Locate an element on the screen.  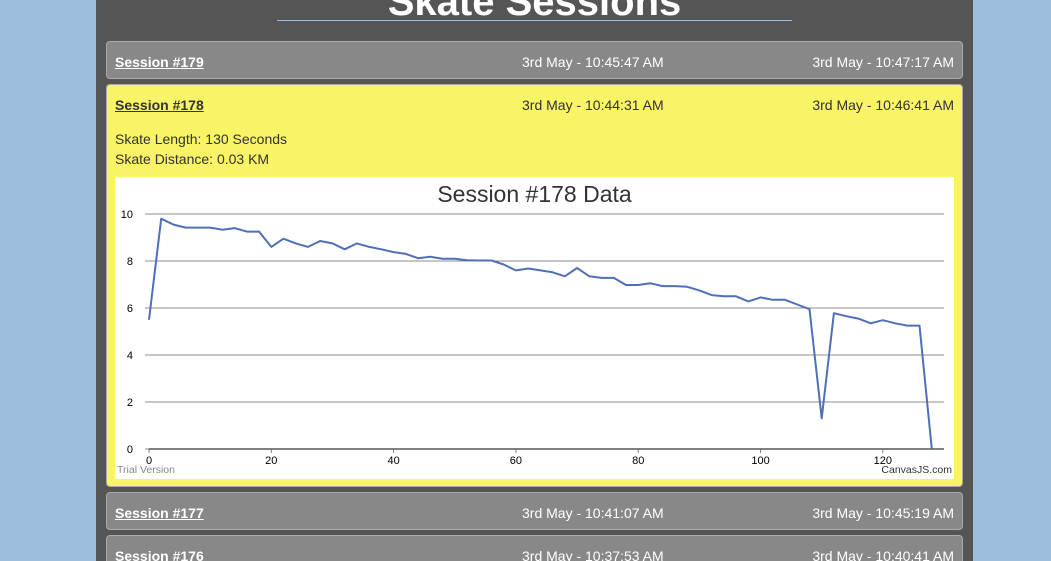
session-end-time: 3rd May - 10:47:17 AM is located at coordinates (883, 62).